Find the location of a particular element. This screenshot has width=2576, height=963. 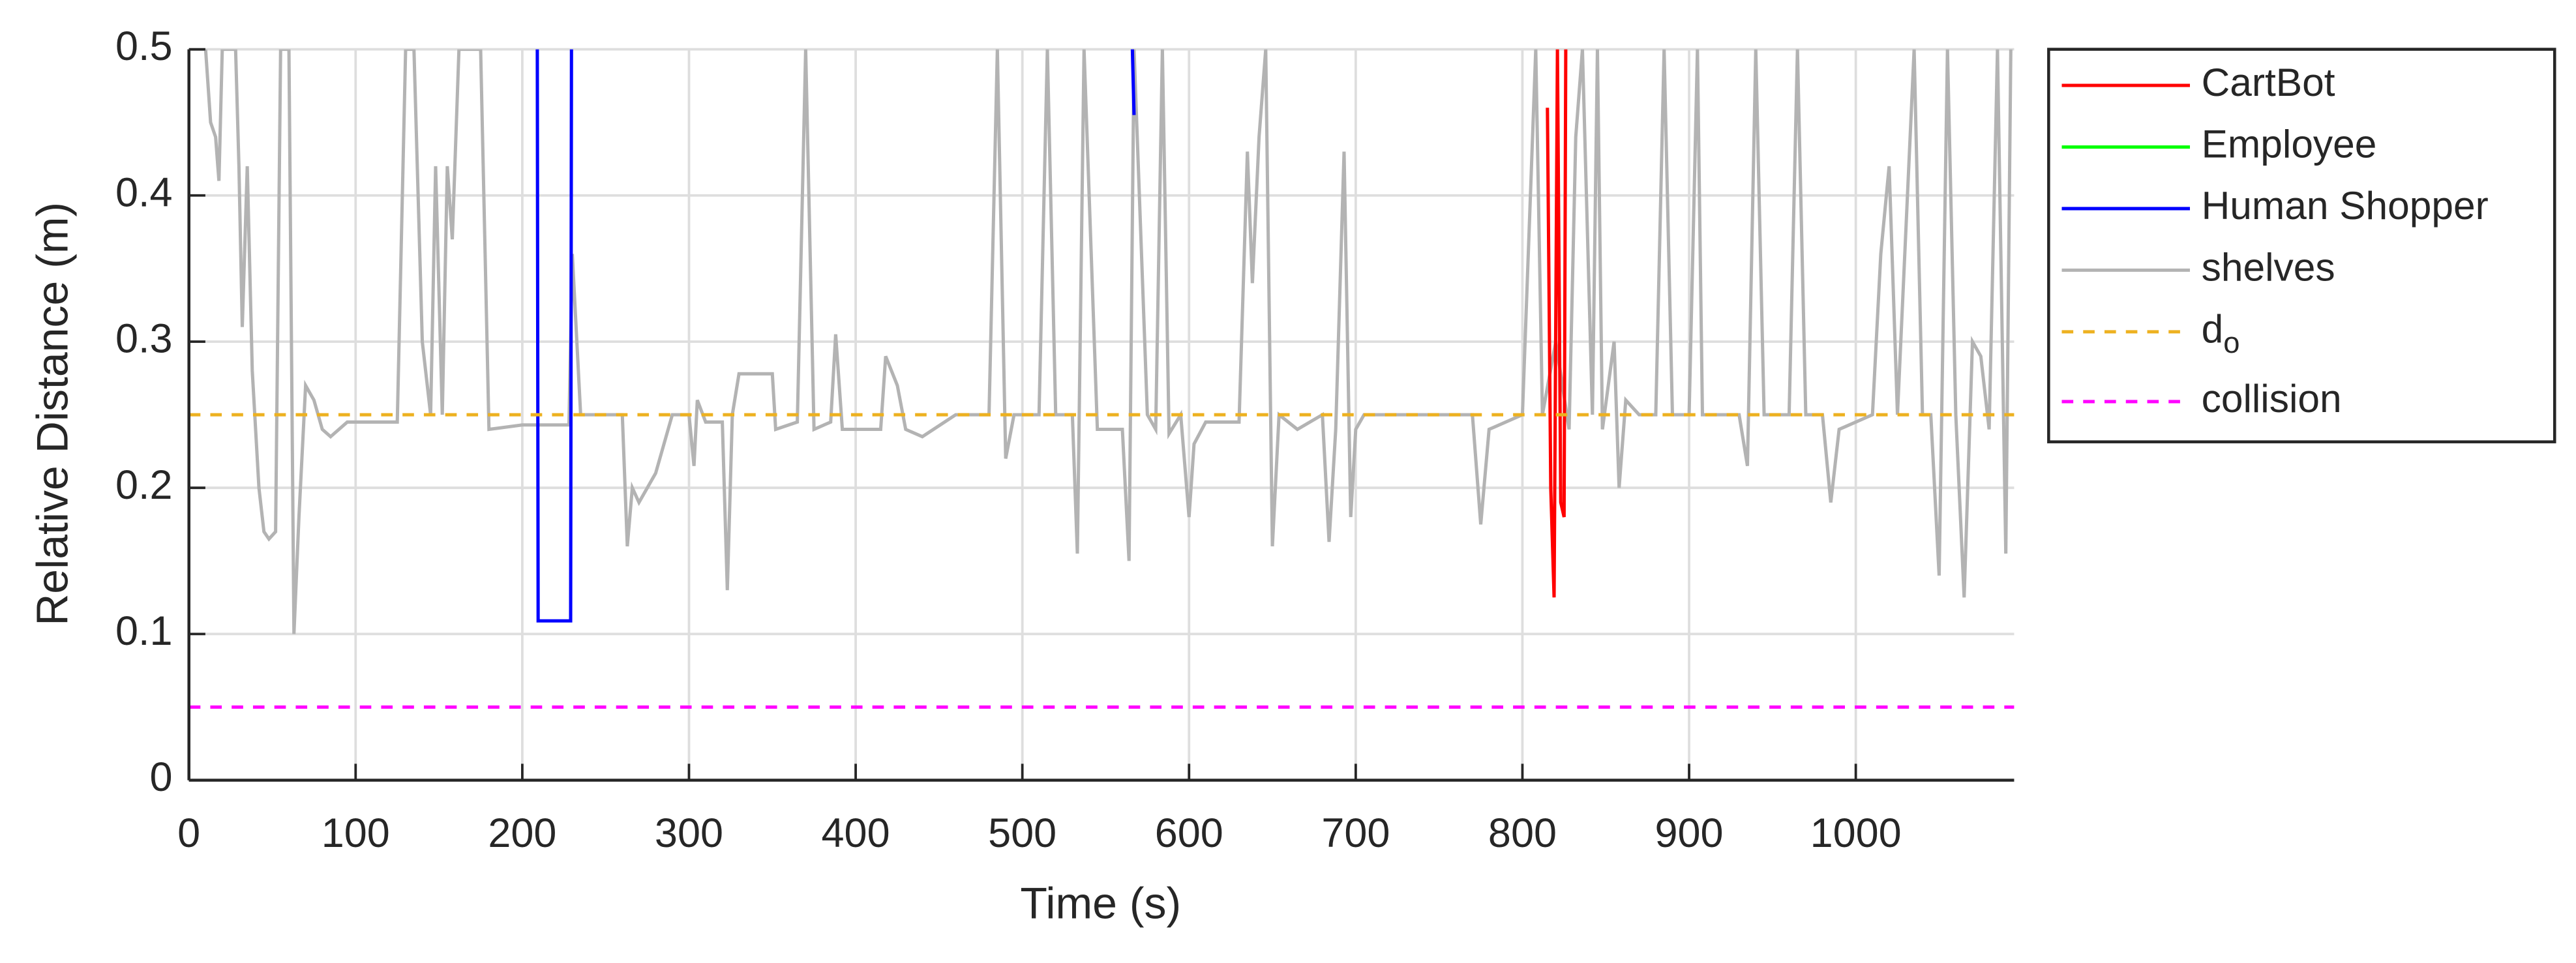

x-tick-label: 700 is located at coordinates (1355, 833).